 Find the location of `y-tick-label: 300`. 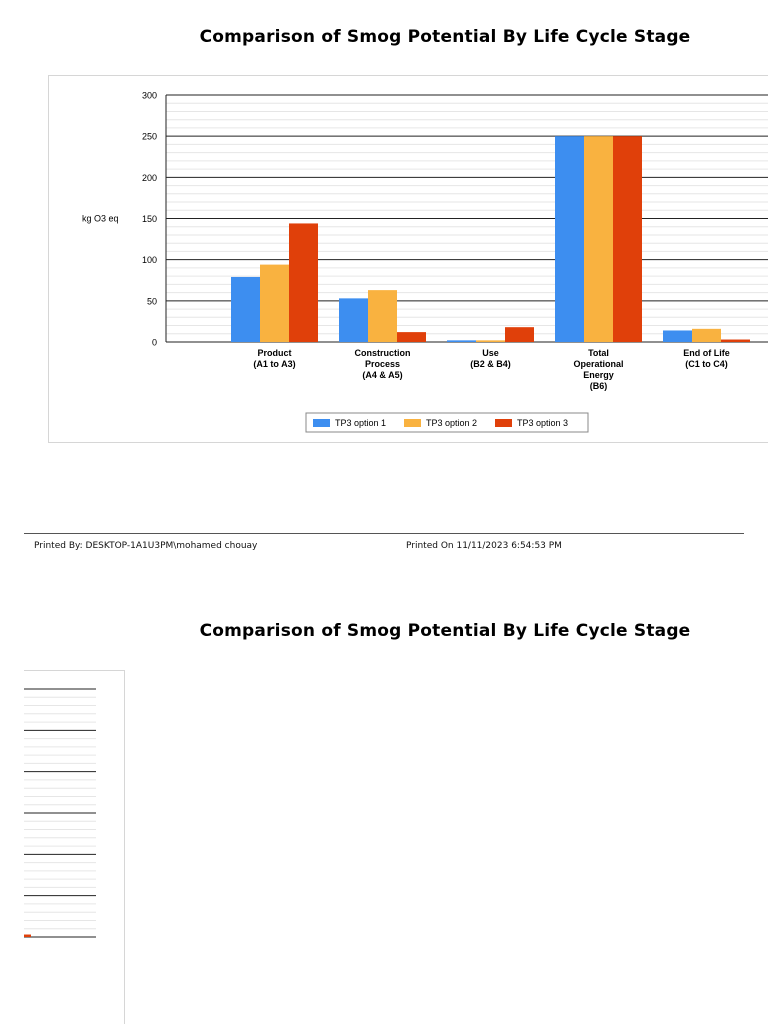

y-tick-label: 300 is located at coordinates (149, 96).